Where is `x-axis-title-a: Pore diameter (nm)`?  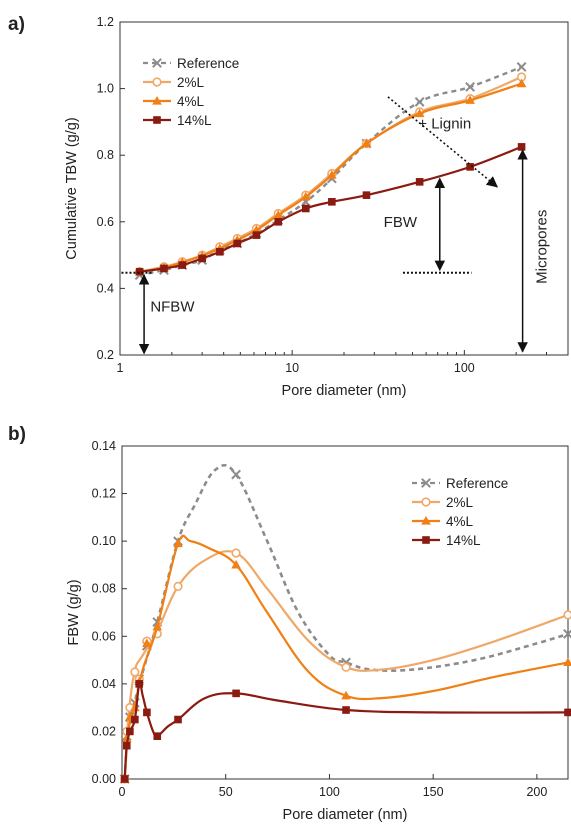
x-axis-title-a: Pore diameter (nm) is located at coordinates (344, 391).